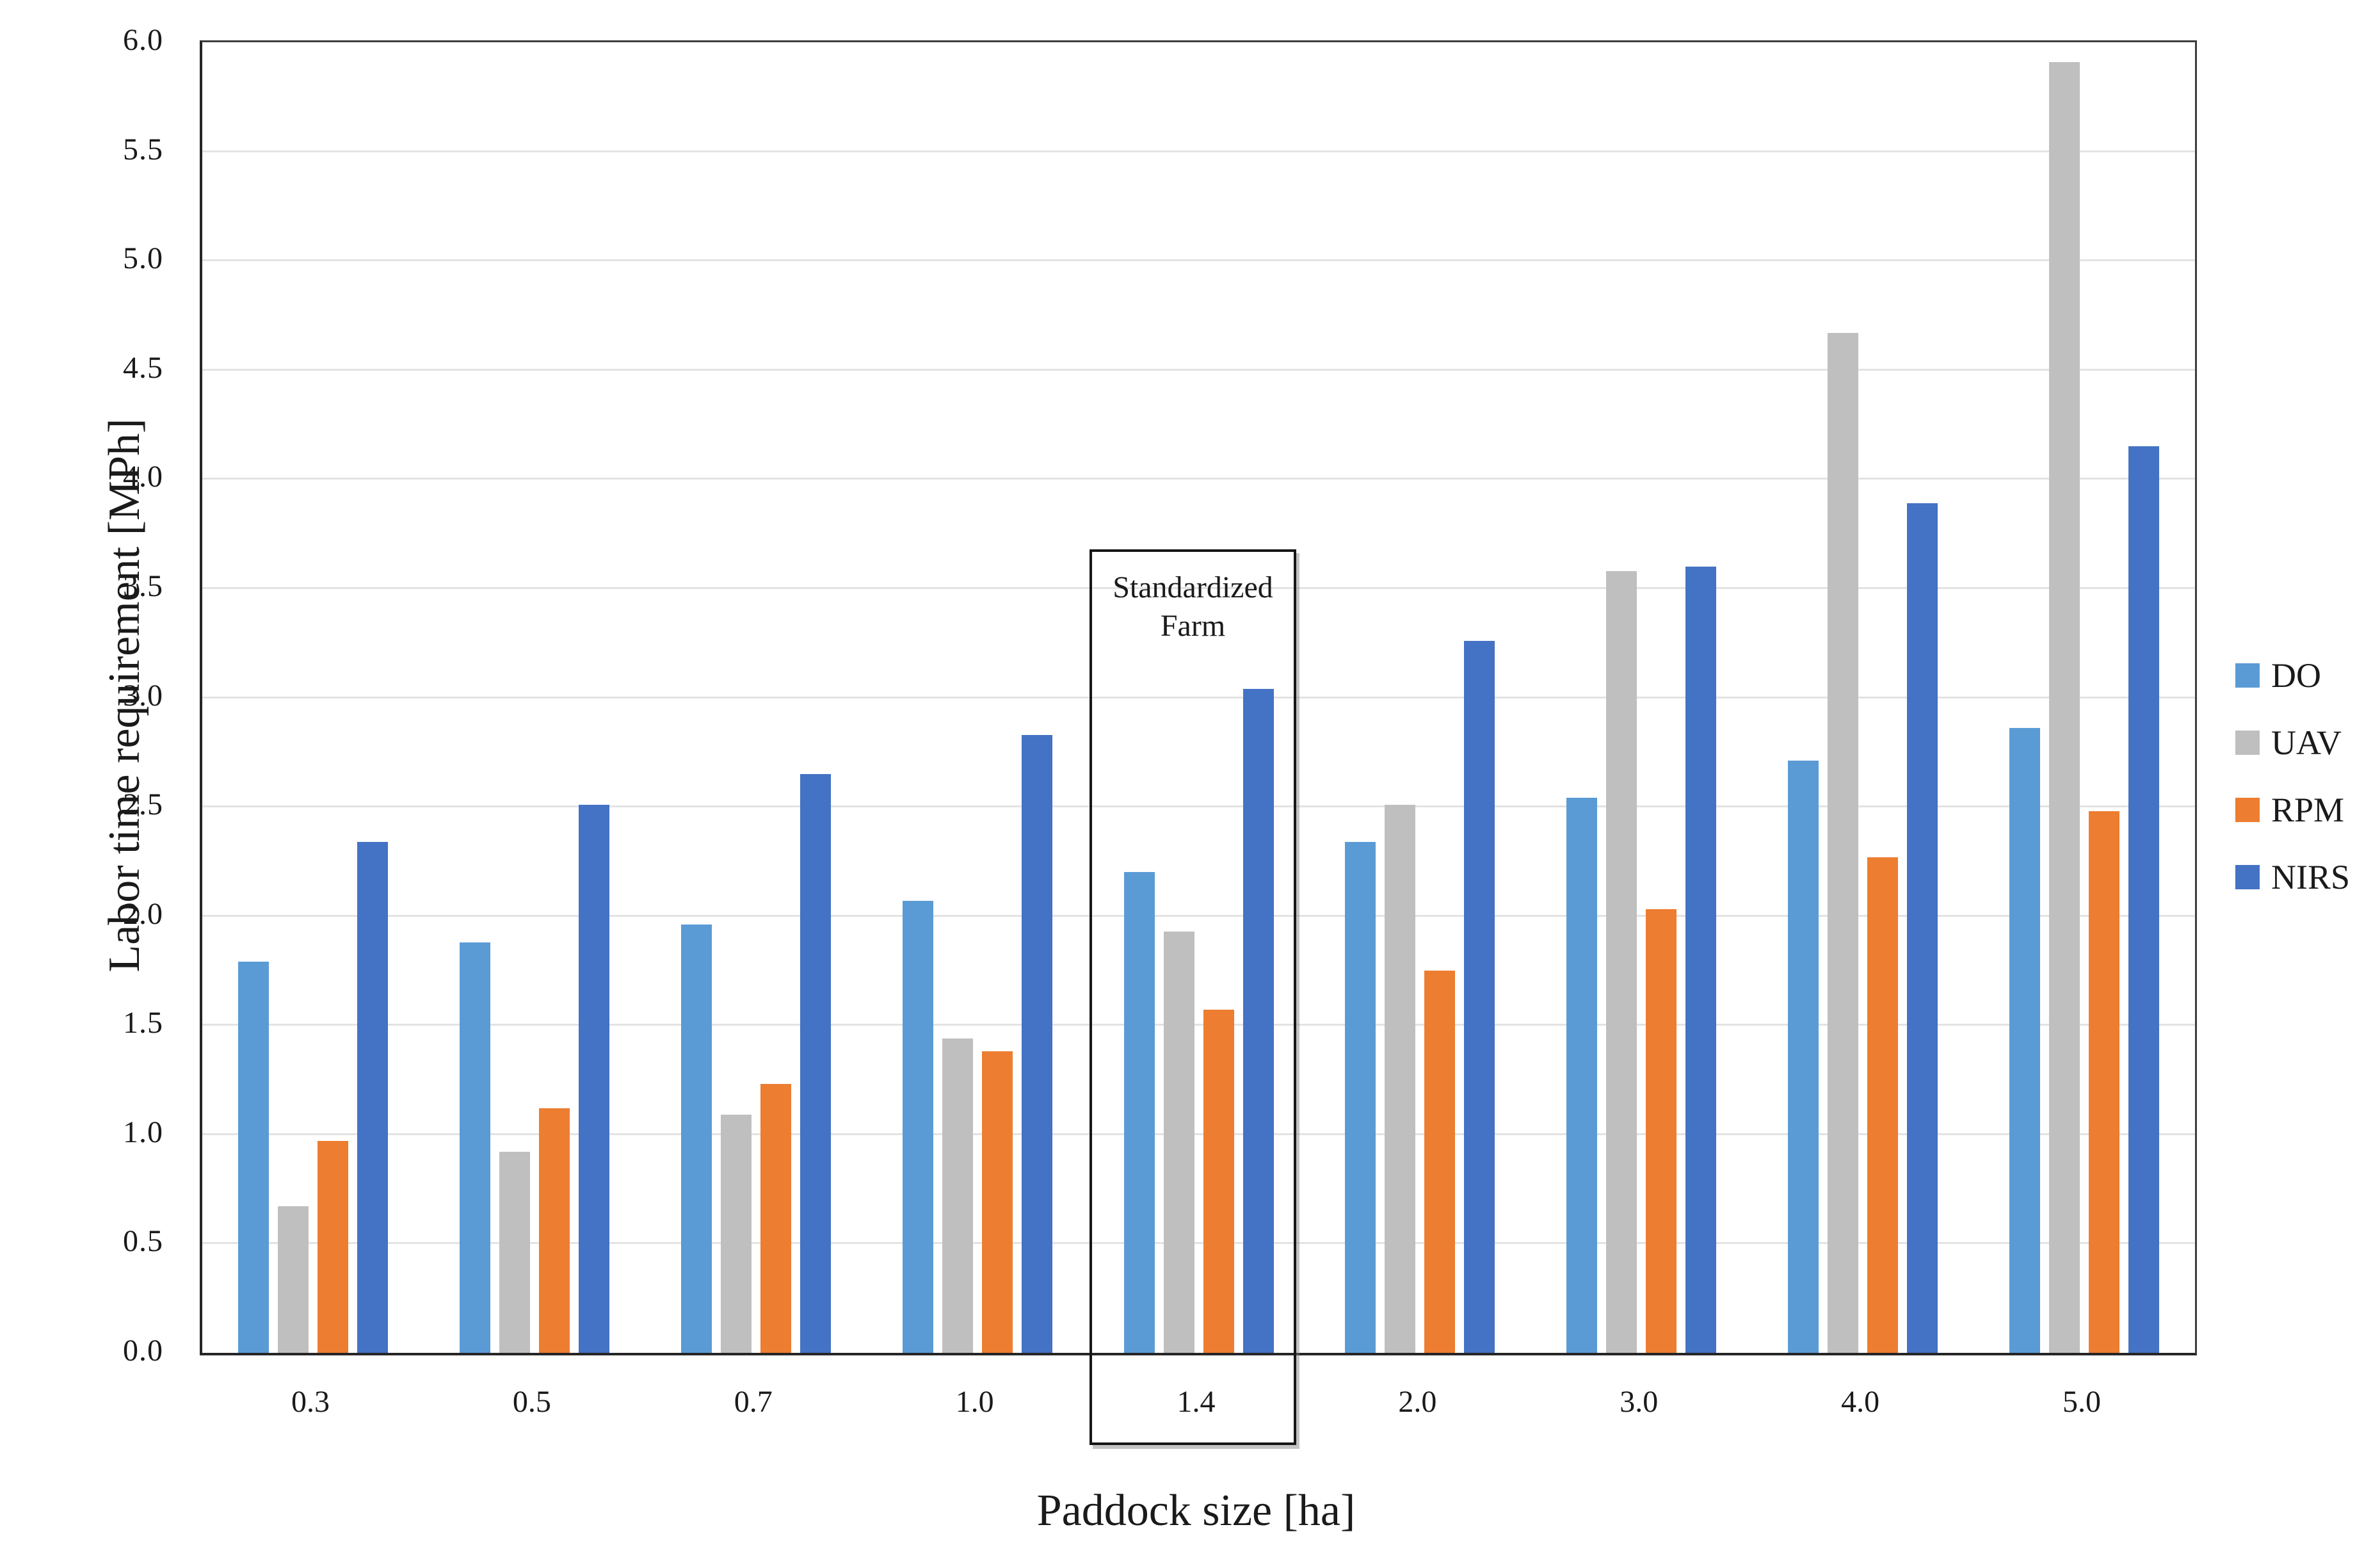 The height and width of the screenshot is (1559, 2380). I want to click on x-tick-label-2.0: 2.0, so click(1417, 1402).